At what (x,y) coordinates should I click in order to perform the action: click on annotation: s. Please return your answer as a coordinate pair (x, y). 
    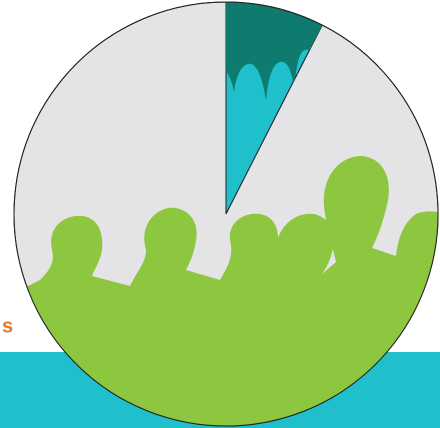
    Looking at the image, I should click on (7, 326).